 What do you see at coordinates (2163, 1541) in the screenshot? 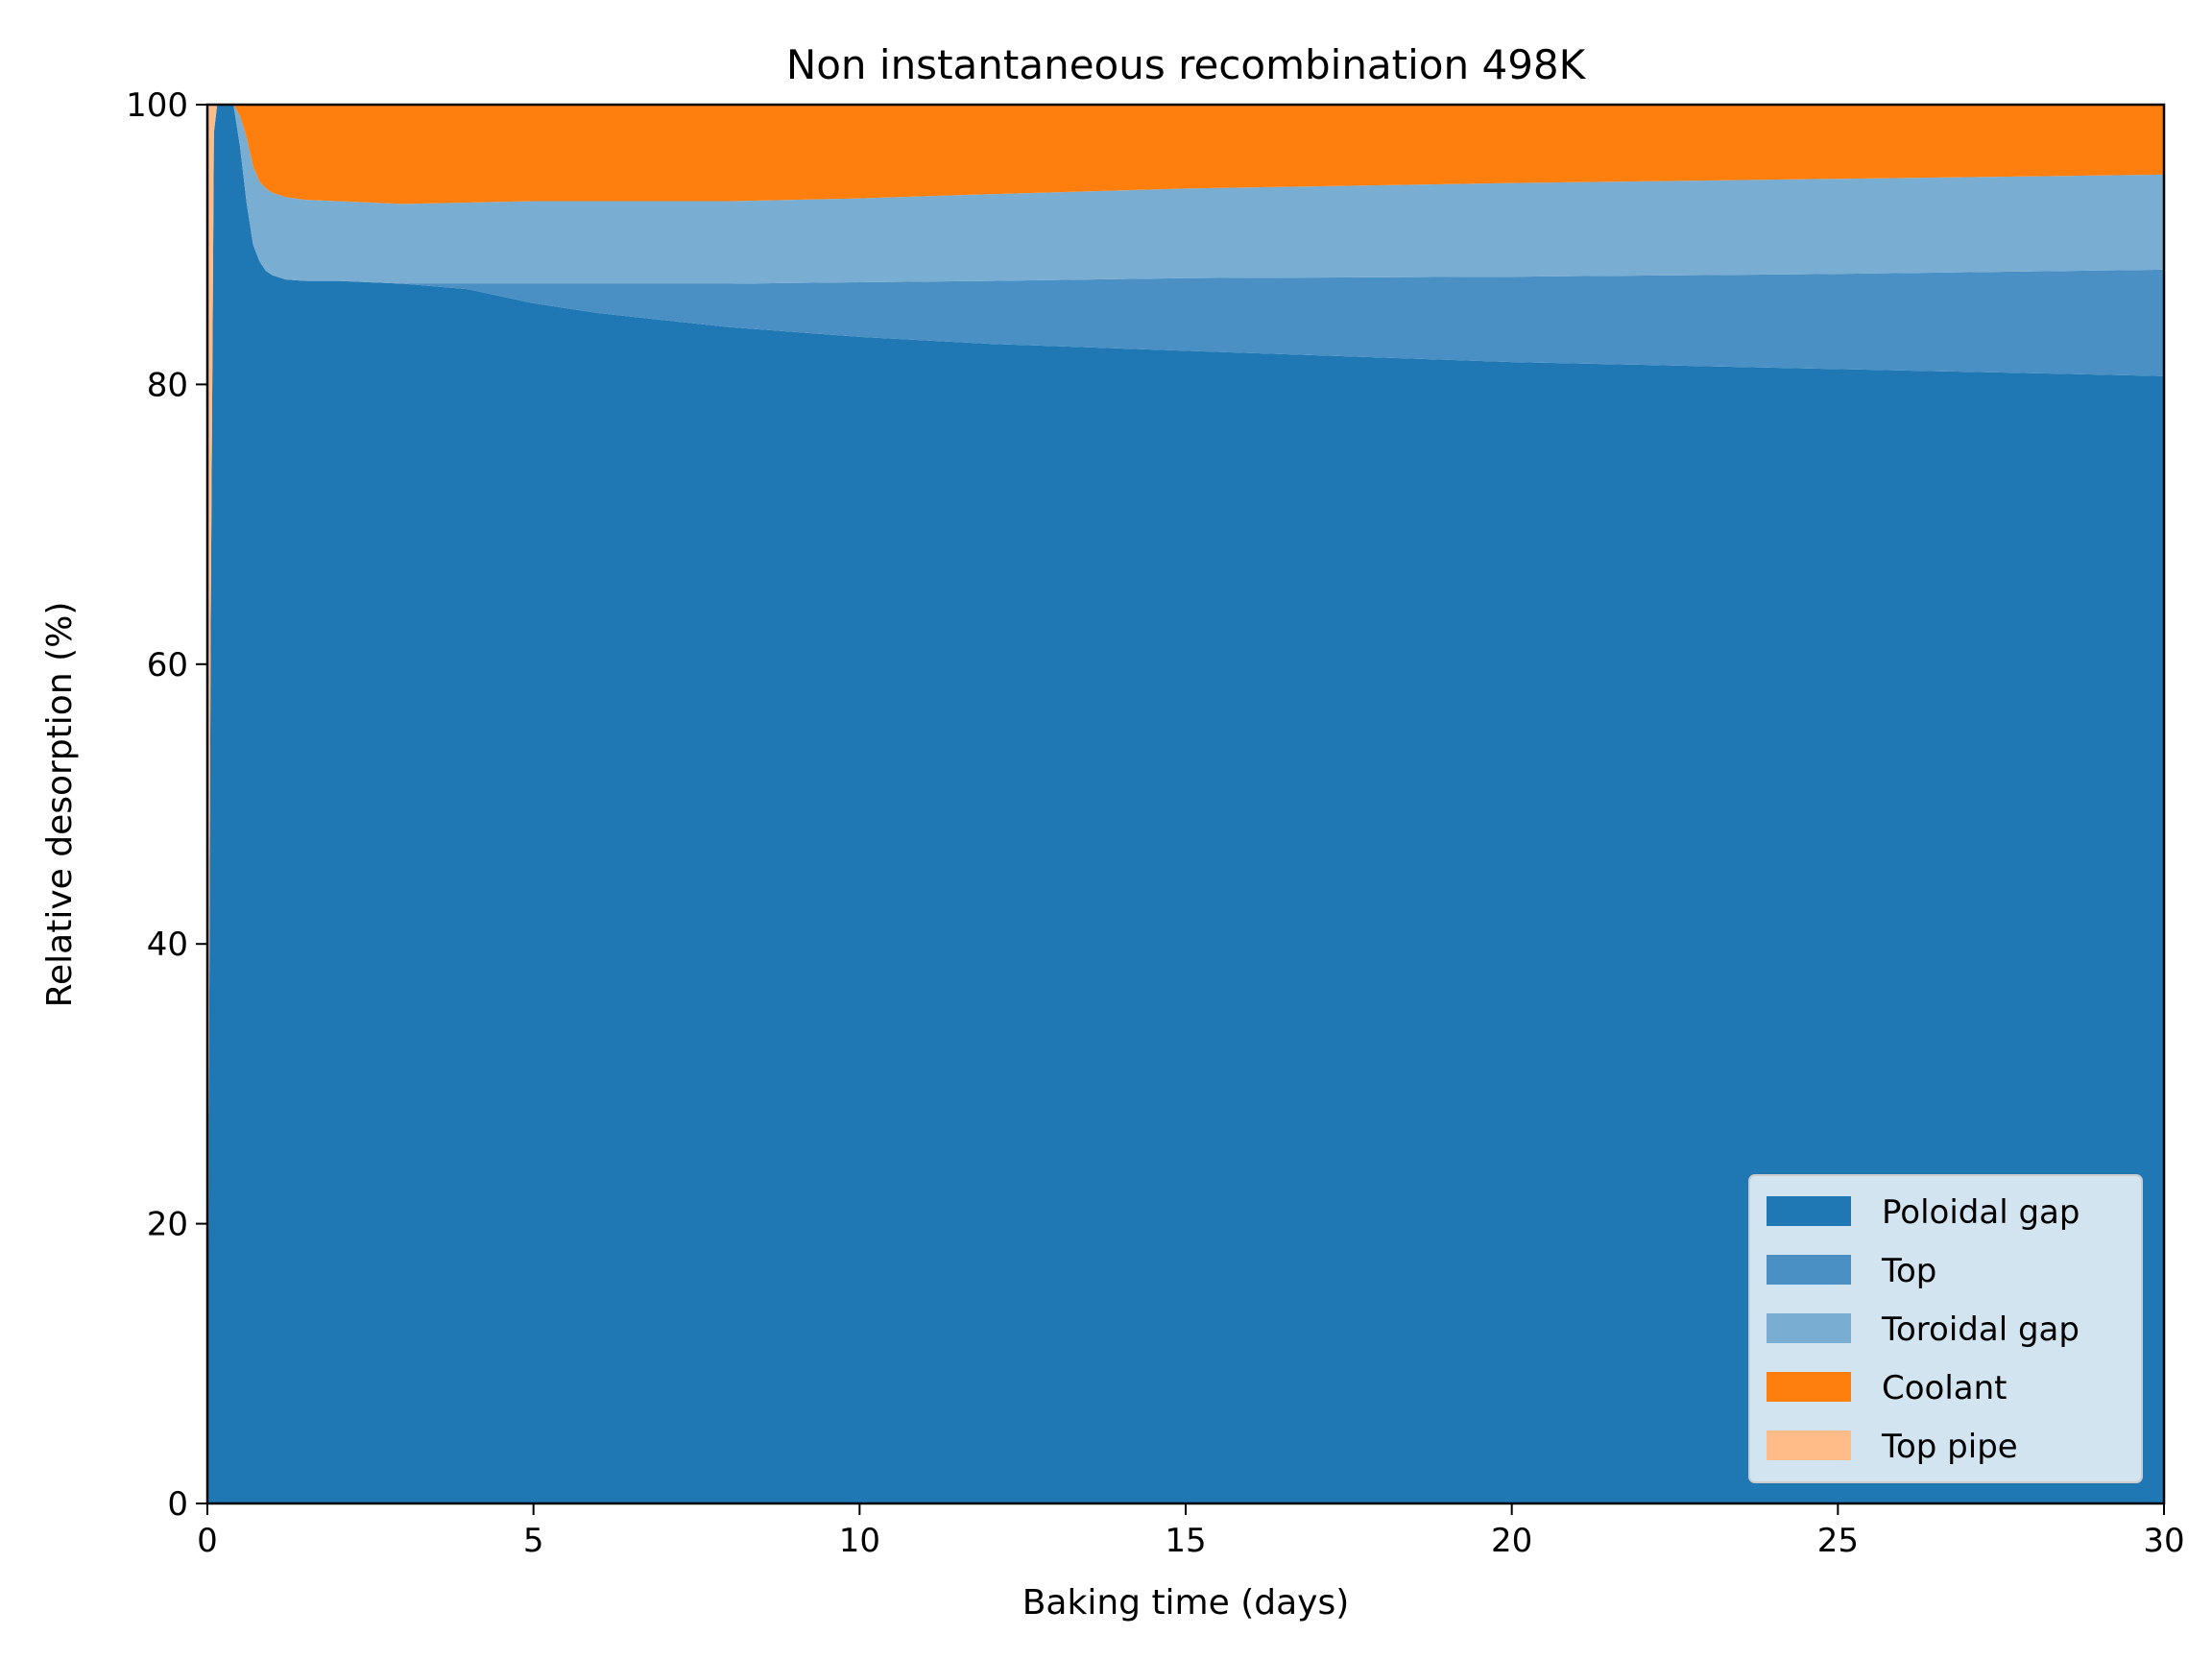
I see `x-tick-label: 30` at bounding box center [2163, 1541].